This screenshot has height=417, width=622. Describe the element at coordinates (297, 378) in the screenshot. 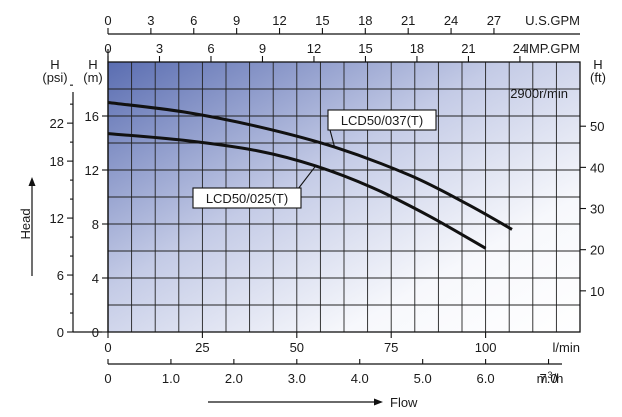

I see `x2-tick-label: 3.0` at that location.